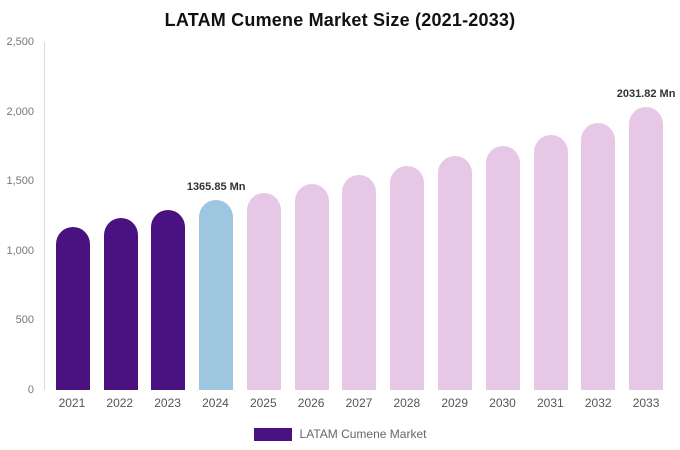 This screenshot has width=680, height=450. I want to click on chart-title: LATAM Cumene Market Size (2021-2033), so click(340, 20).